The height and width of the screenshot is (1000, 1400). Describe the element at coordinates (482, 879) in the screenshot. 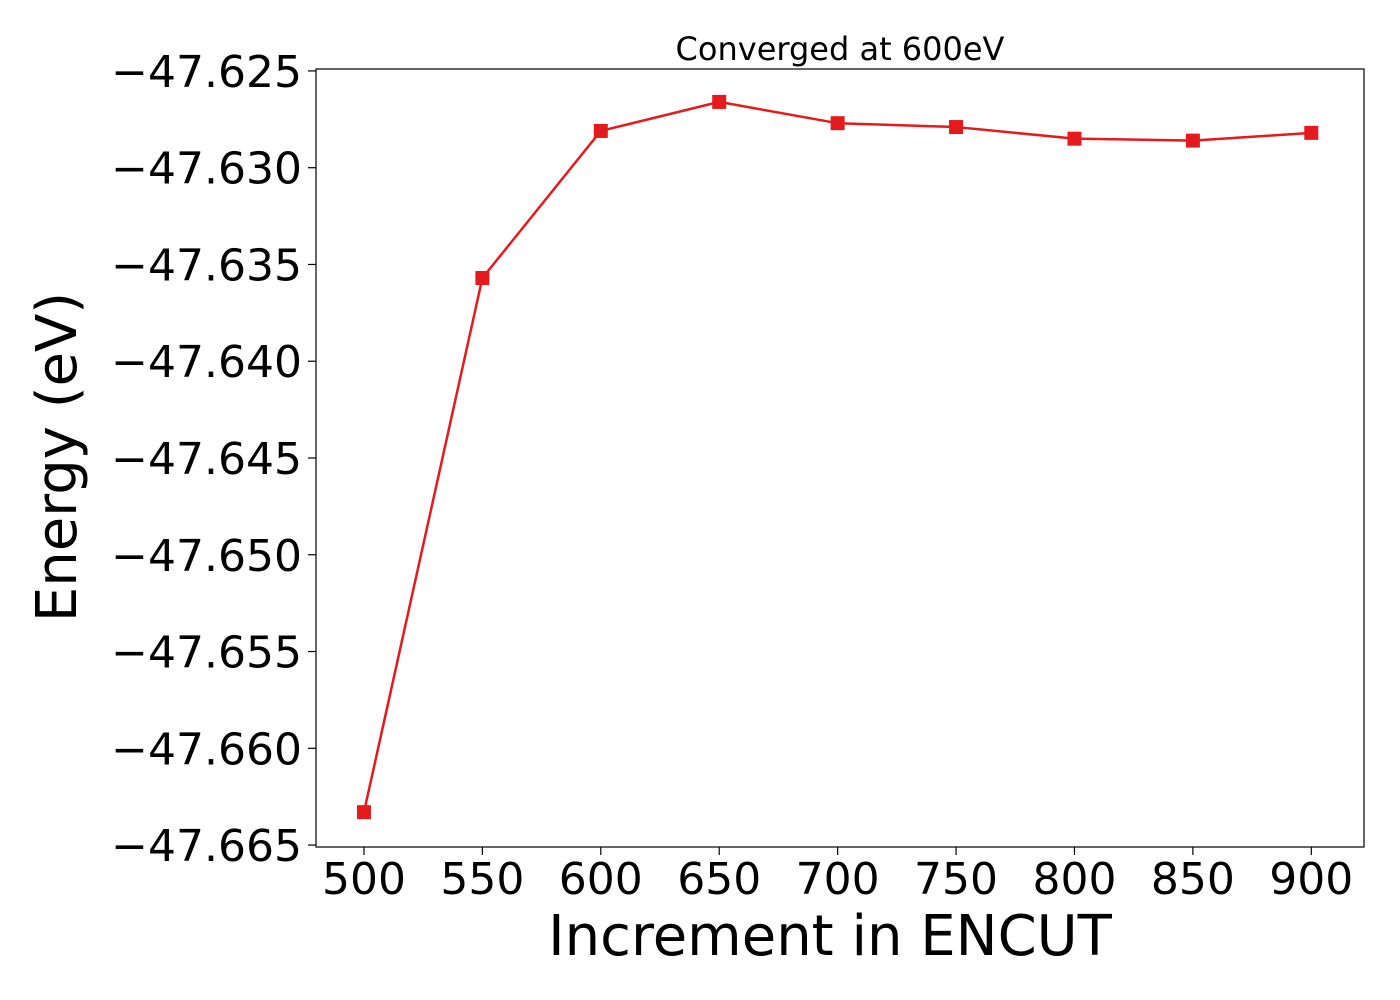

I see `x-tick-label: 550` at that location.